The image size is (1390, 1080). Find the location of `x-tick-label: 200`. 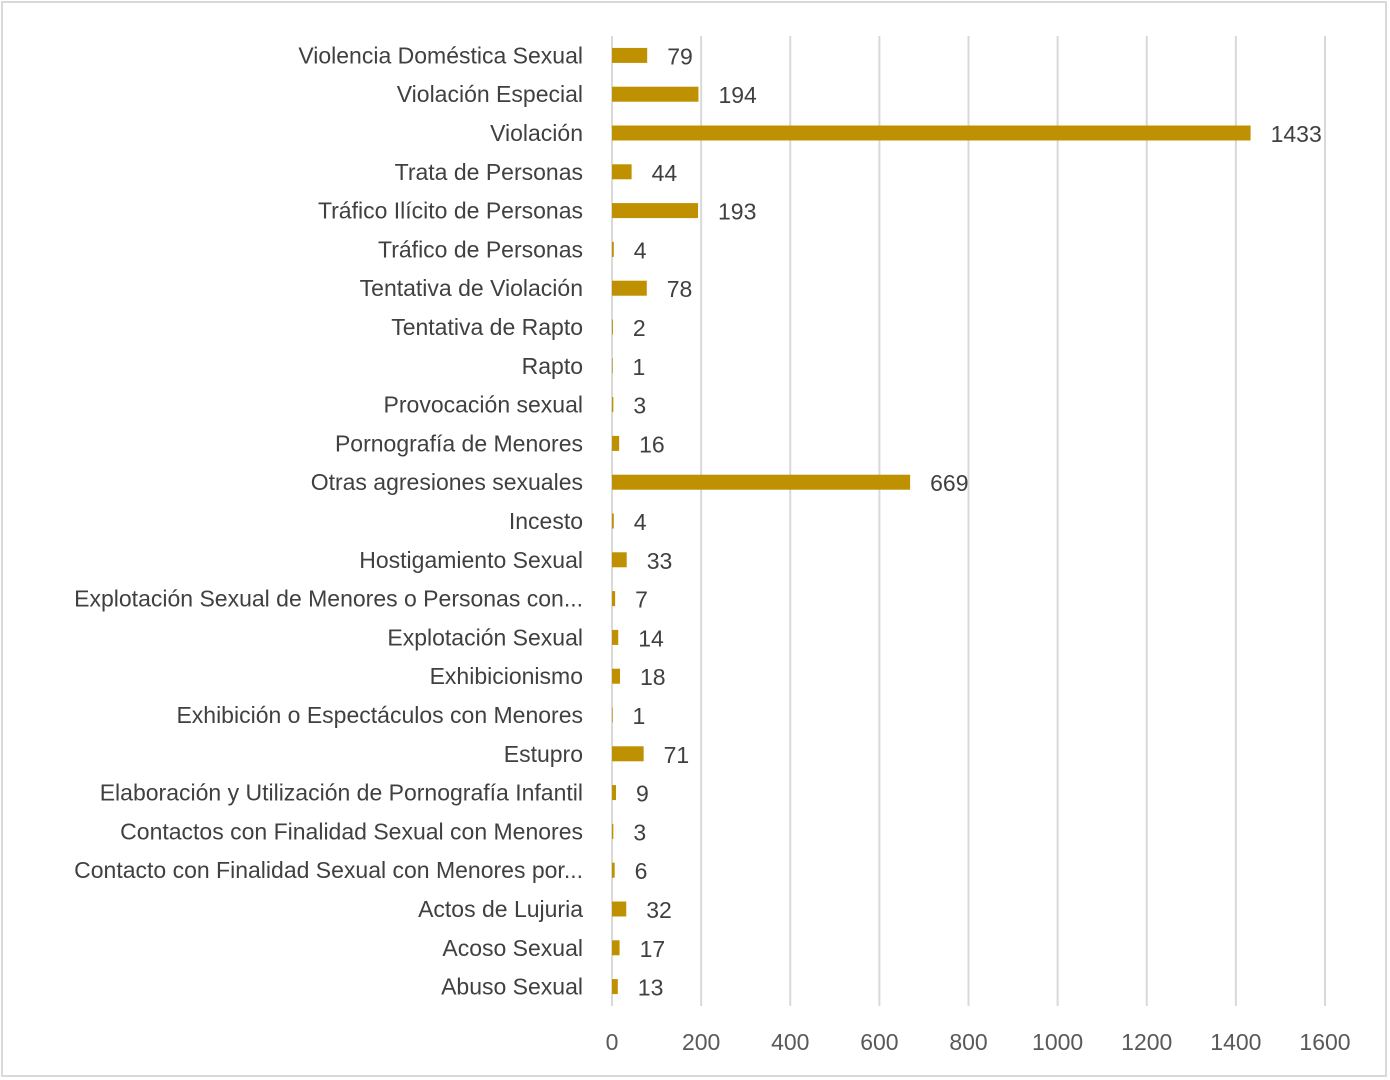

x-tick-label: 200 is located at coordinates (701, 1042).